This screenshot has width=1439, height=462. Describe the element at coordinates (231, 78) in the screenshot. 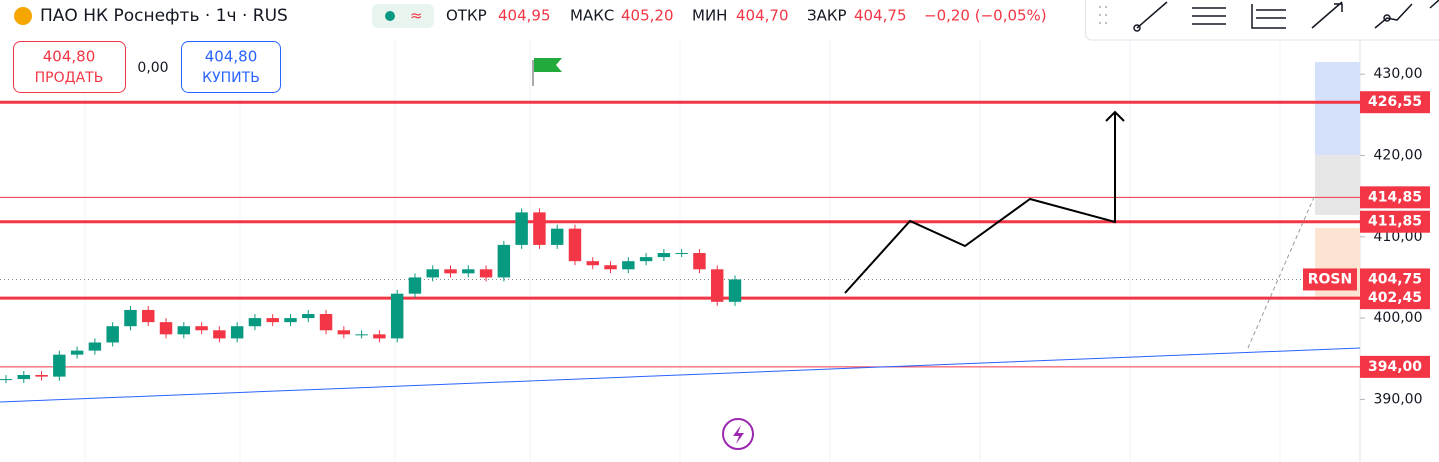

I see `buy-label: КУПИТЬ` at that location.